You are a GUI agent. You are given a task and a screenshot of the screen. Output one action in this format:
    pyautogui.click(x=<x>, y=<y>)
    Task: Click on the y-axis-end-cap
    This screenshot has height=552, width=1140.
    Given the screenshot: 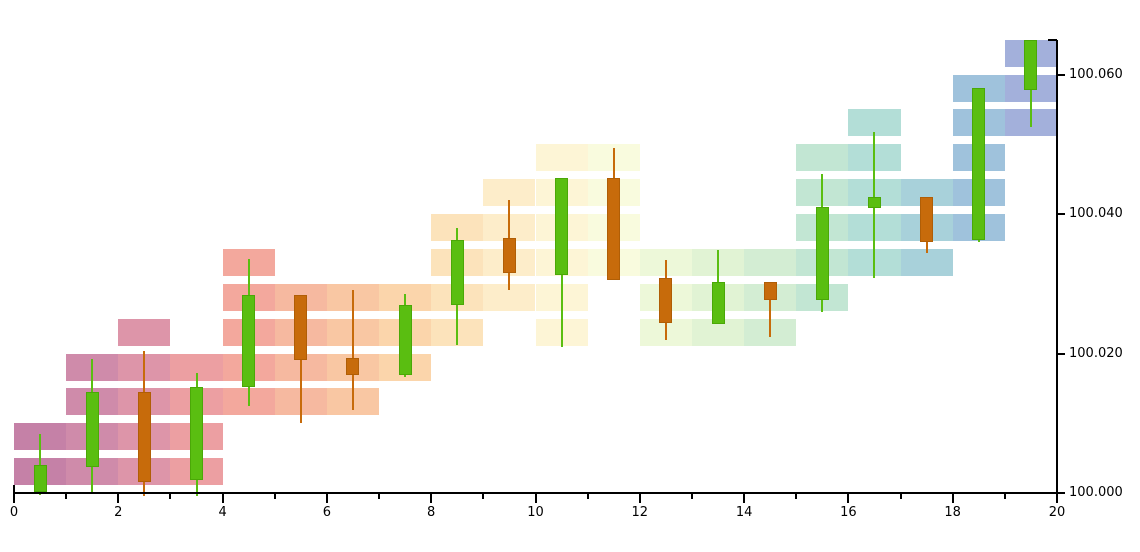 What is the action you would take?
    pyautogui.click(x=1052, y=39)
    